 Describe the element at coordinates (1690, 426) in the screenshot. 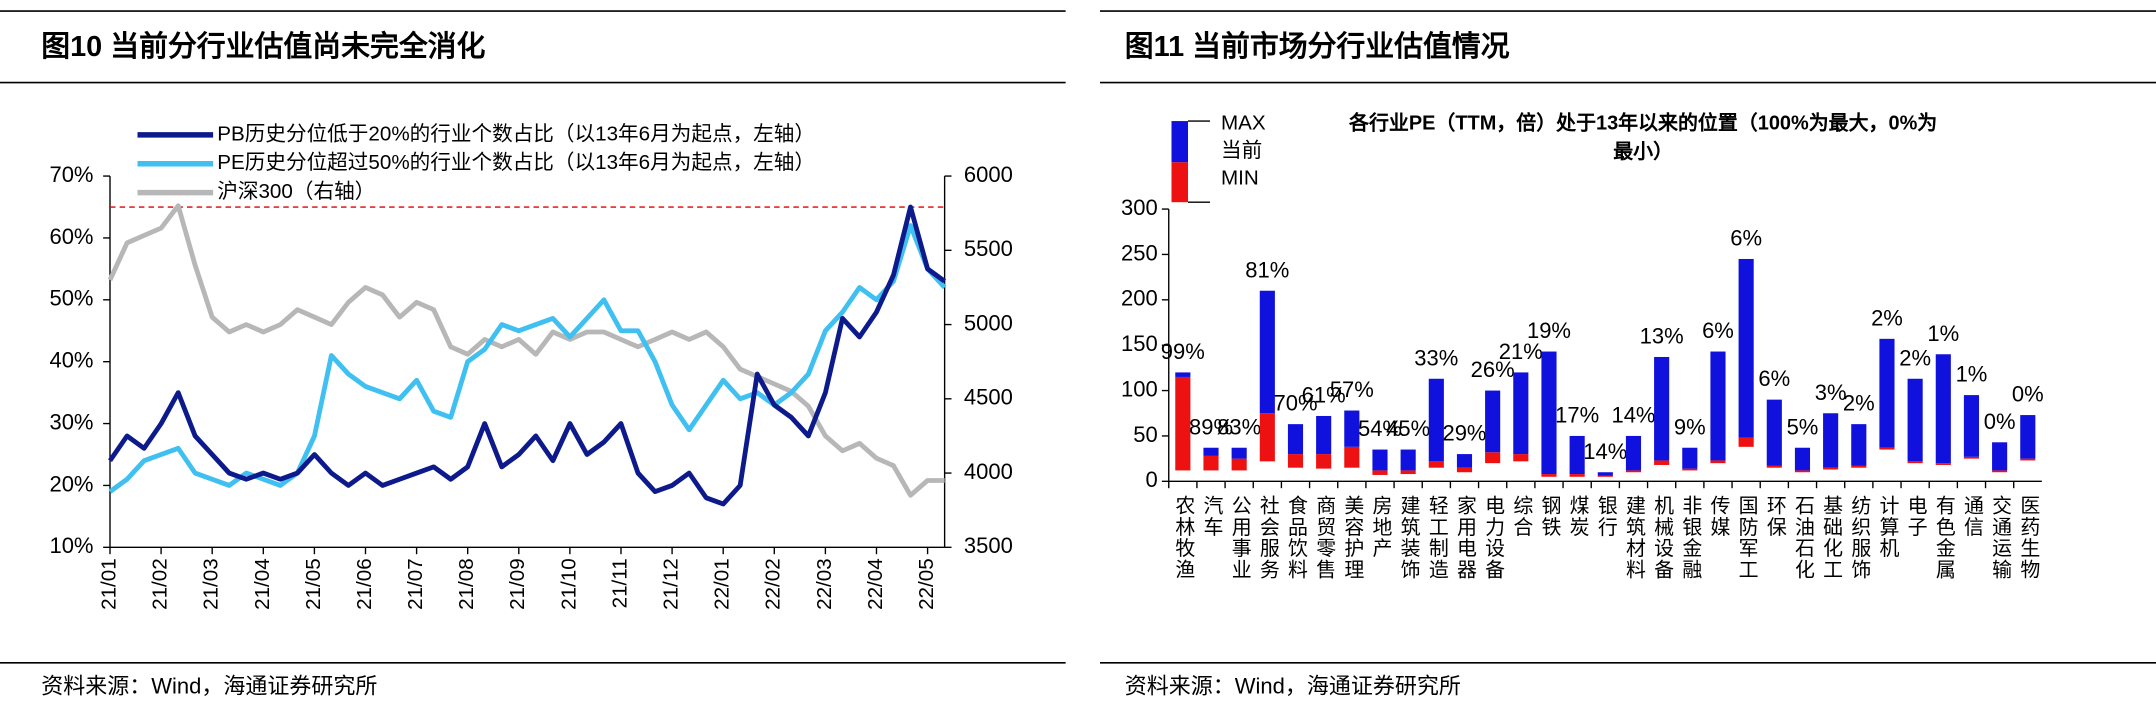

I see `data-label: 9%` at that location.